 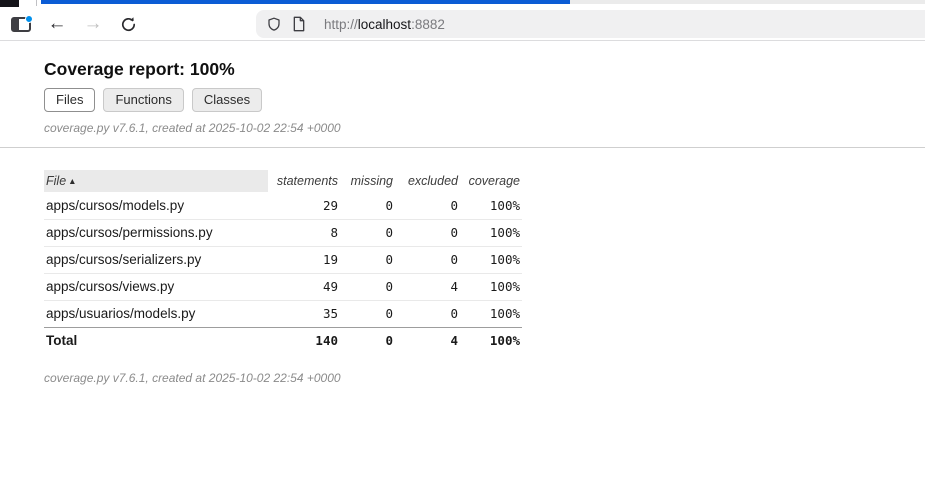 I want to click on total-excluded: 4, so click(x=427, y=340).